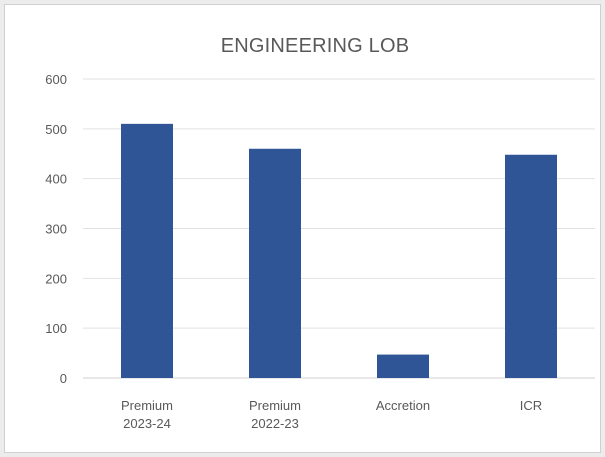 The height and width of the screenshot is (457, 605). What do you see at coordinates (63, 378) in the screenshot?
I see `y-tick-label: 0` at bounding box center [63, 378].